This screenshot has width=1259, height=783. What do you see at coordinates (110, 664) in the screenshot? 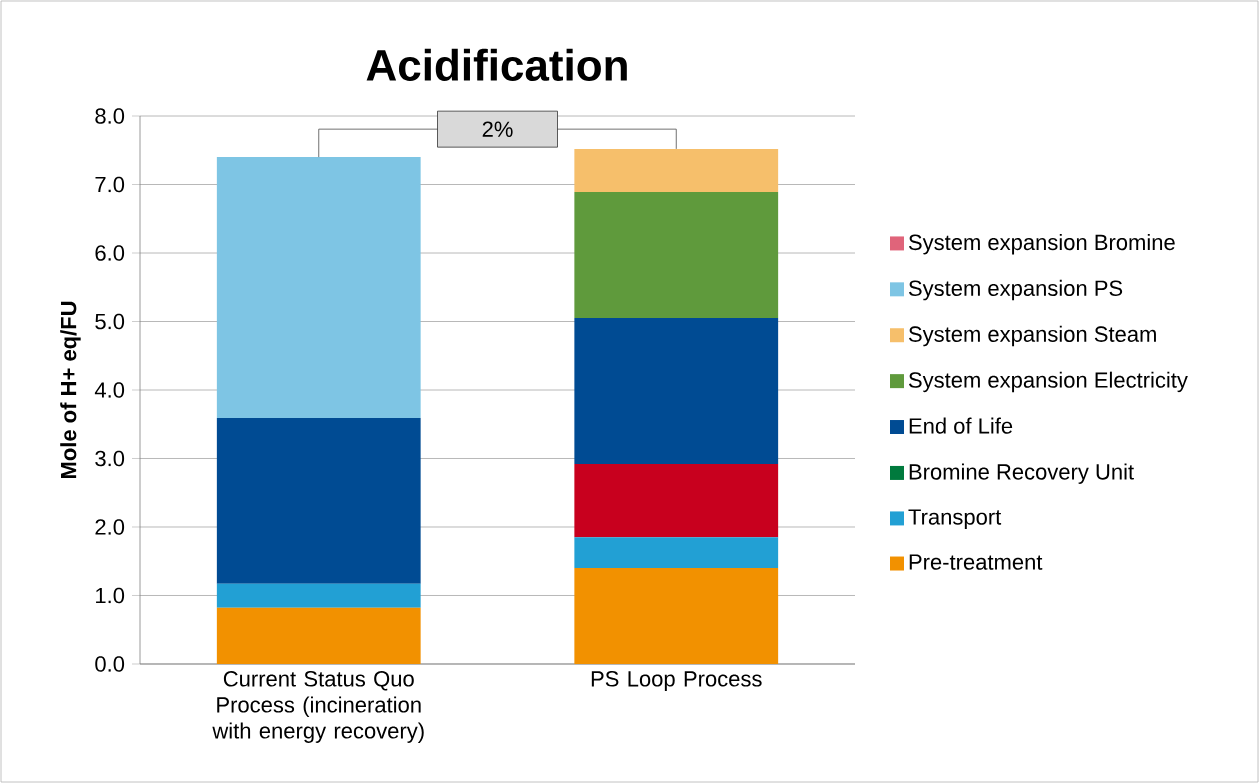
I see `y-tick-label: 0.0` at bounding box center [110, 664].